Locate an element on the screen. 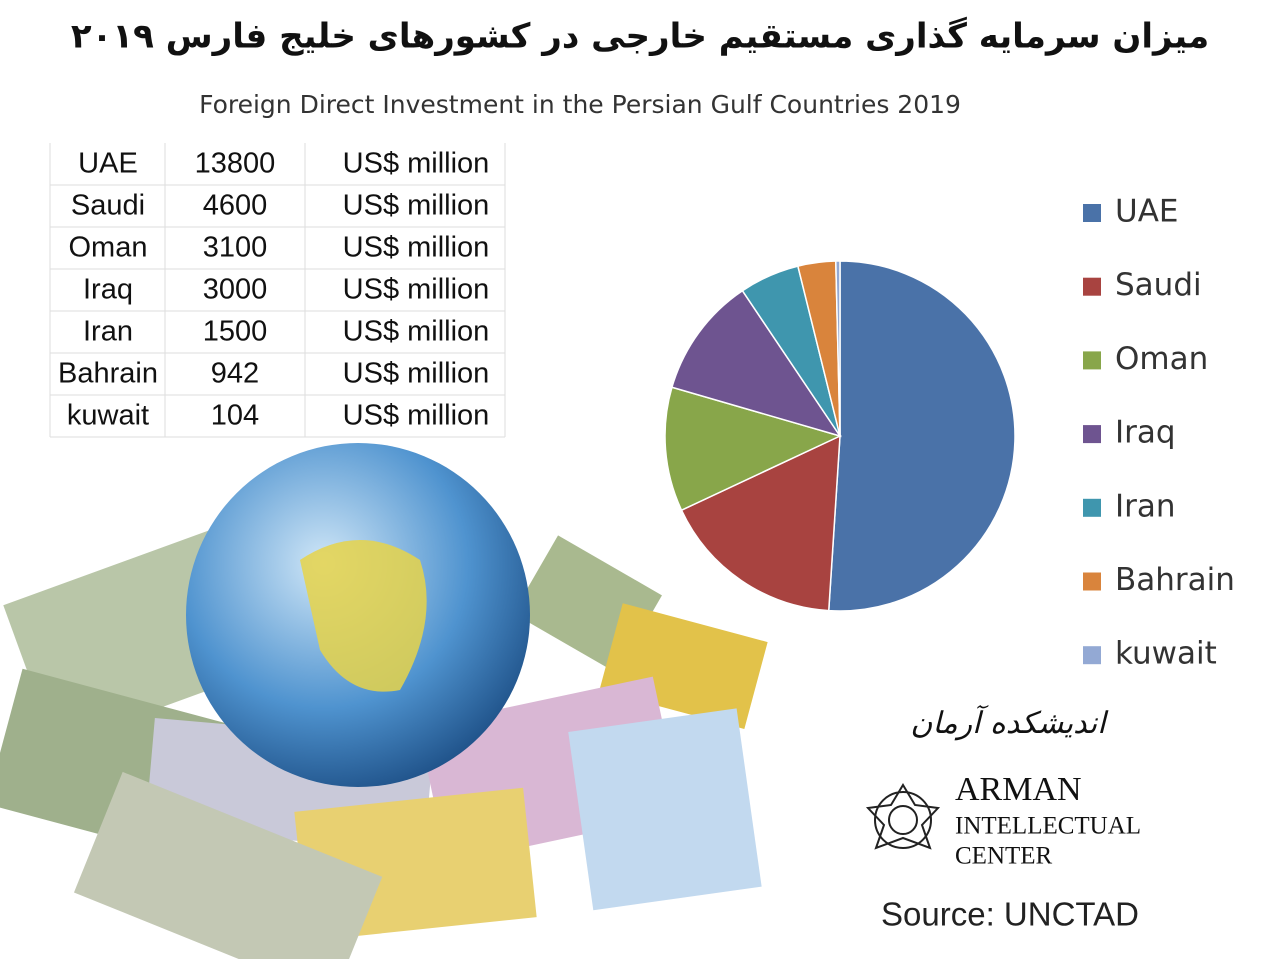  logo-icon is located at coordinates (903, 816).